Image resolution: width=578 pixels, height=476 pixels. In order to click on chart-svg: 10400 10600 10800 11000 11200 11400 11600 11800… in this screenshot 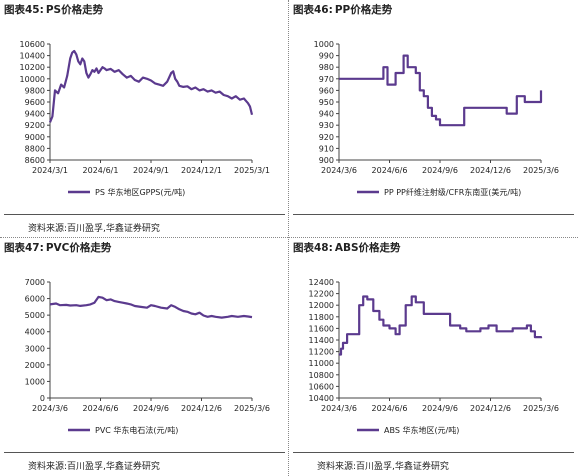, I will do `click(434, 356)`.